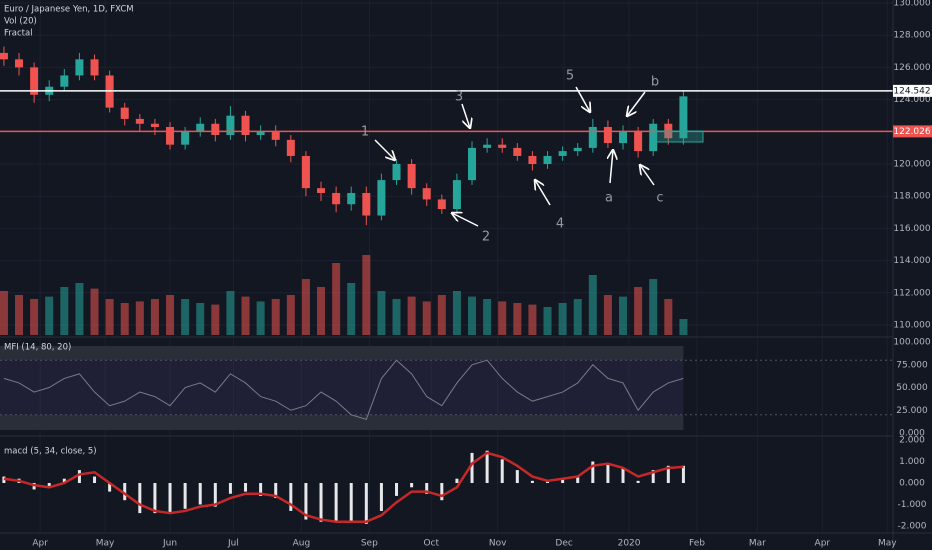  I want to click on y-tick-label: 126.000, so click(911, 68).